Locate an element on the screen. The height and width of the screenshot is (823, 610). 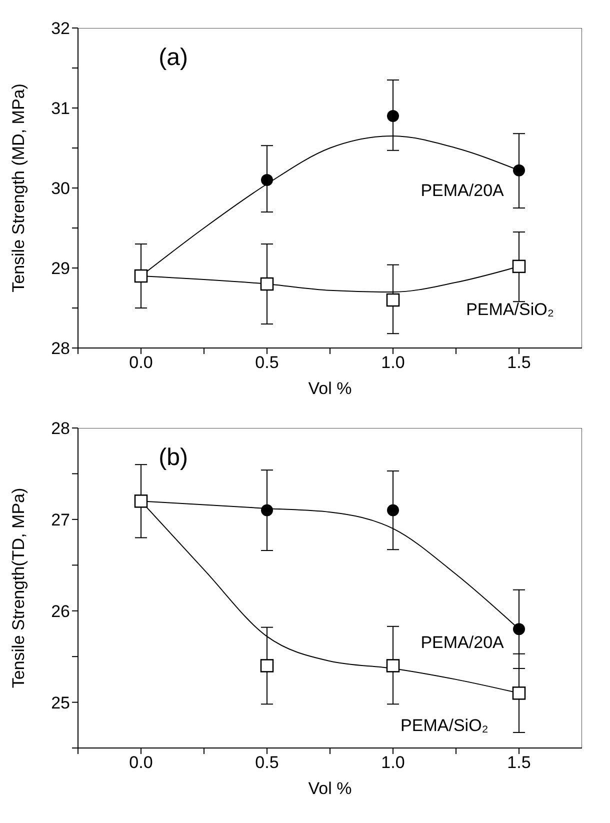
y-tick-label: 29 is located at coordinates (60, 268).